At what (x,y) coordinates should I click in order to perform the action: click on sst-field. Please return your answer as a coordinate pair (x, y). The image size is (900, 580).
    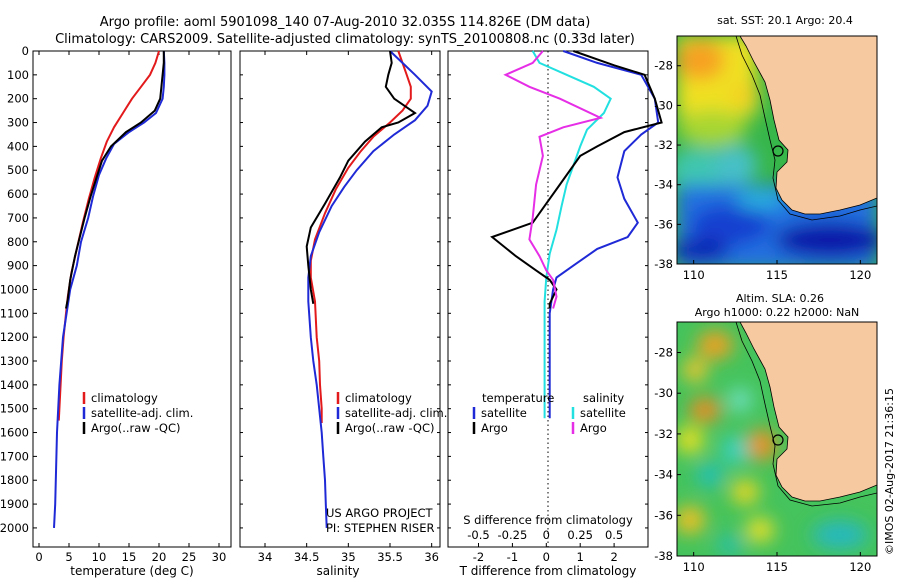
    Looking at the image, I should click on (777, 150).